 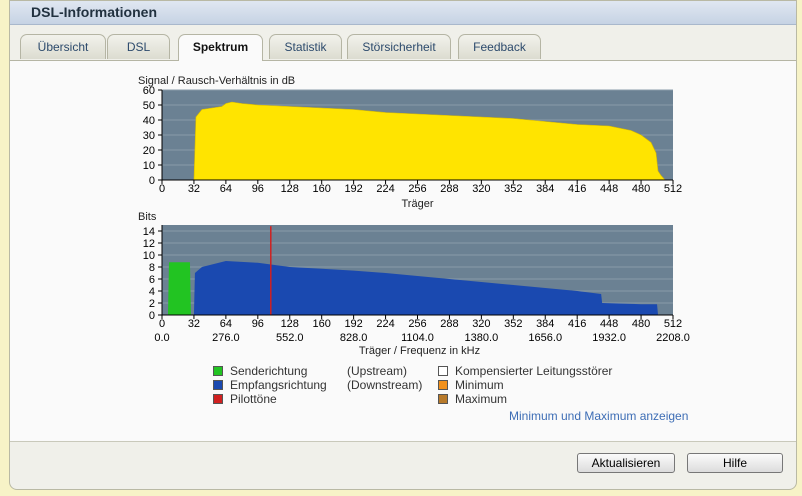 What do you see at coordinates (217, 81) in the screenshot?
I see `snr-chart-title: Signal / Rausch-Verhältnis in dB` at bounding box center [217, 81].